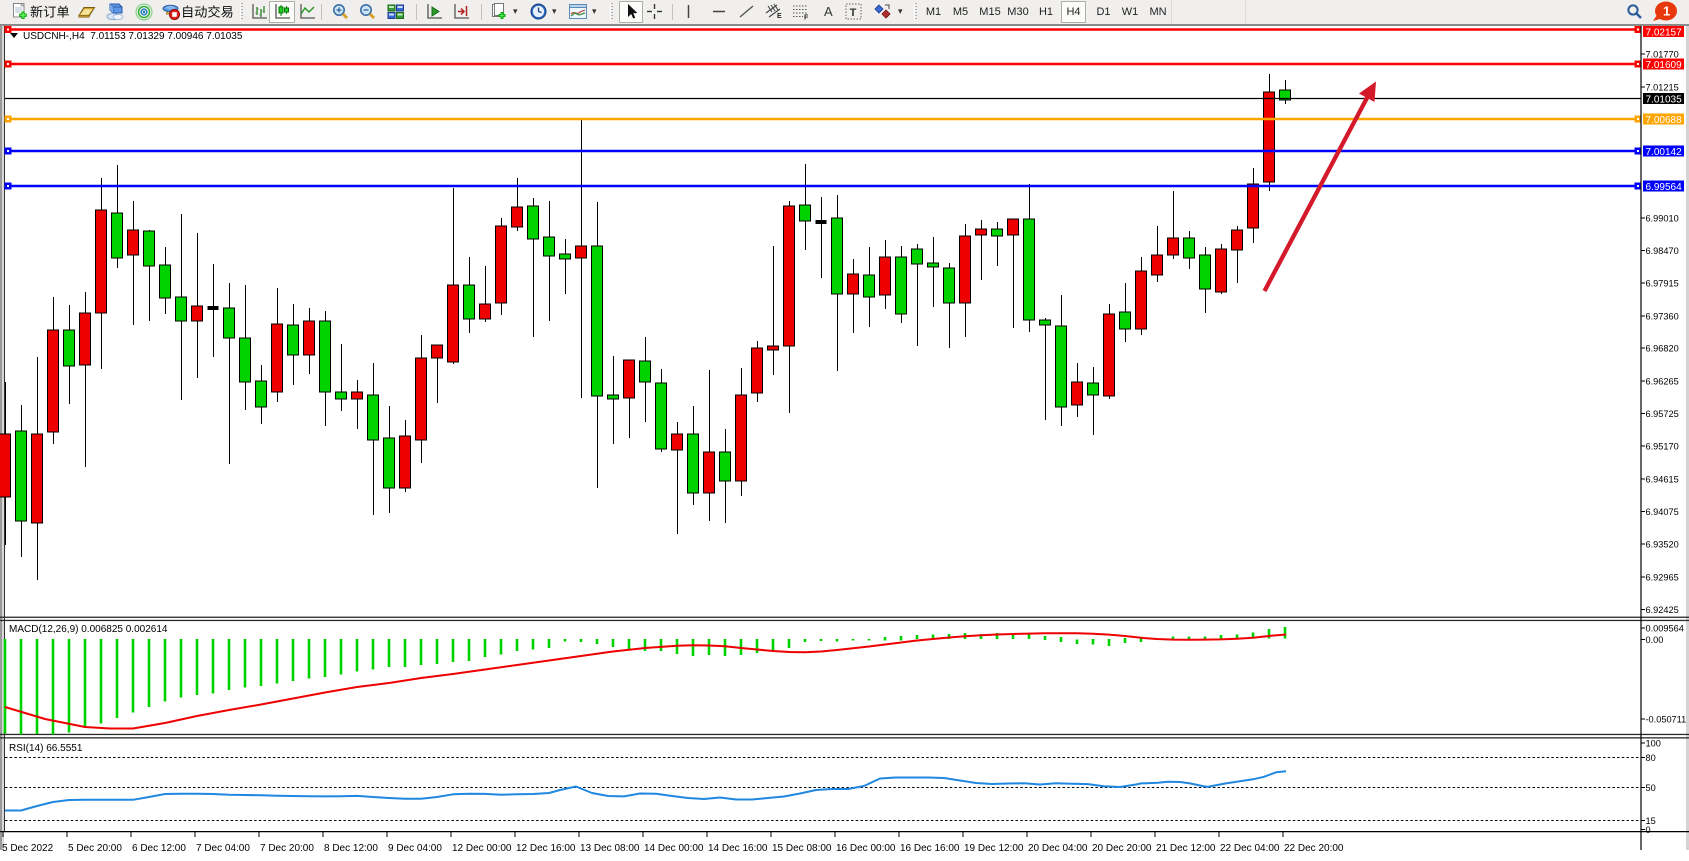  What do you see at coordinates (482, 848) in the screenshot?
I see `svg-text: 12 Dec 00:00` at bounding box center [482, 848].